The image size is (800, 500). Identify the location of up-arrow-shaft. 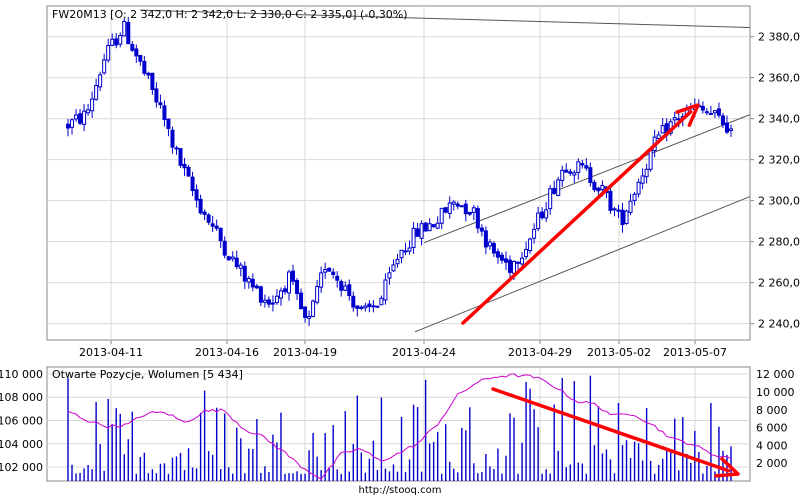
(577, 217).